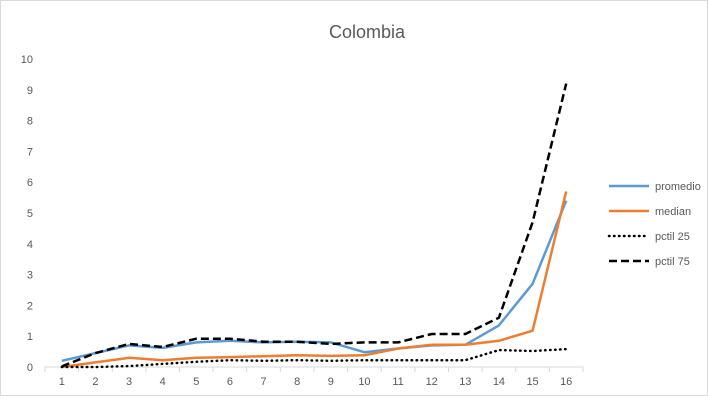 The image size is (708, 400). What do you see at coordinates (95, 382) in the screenshot?
I see `x-tick-label: 2` at bounding box center [95, 382].